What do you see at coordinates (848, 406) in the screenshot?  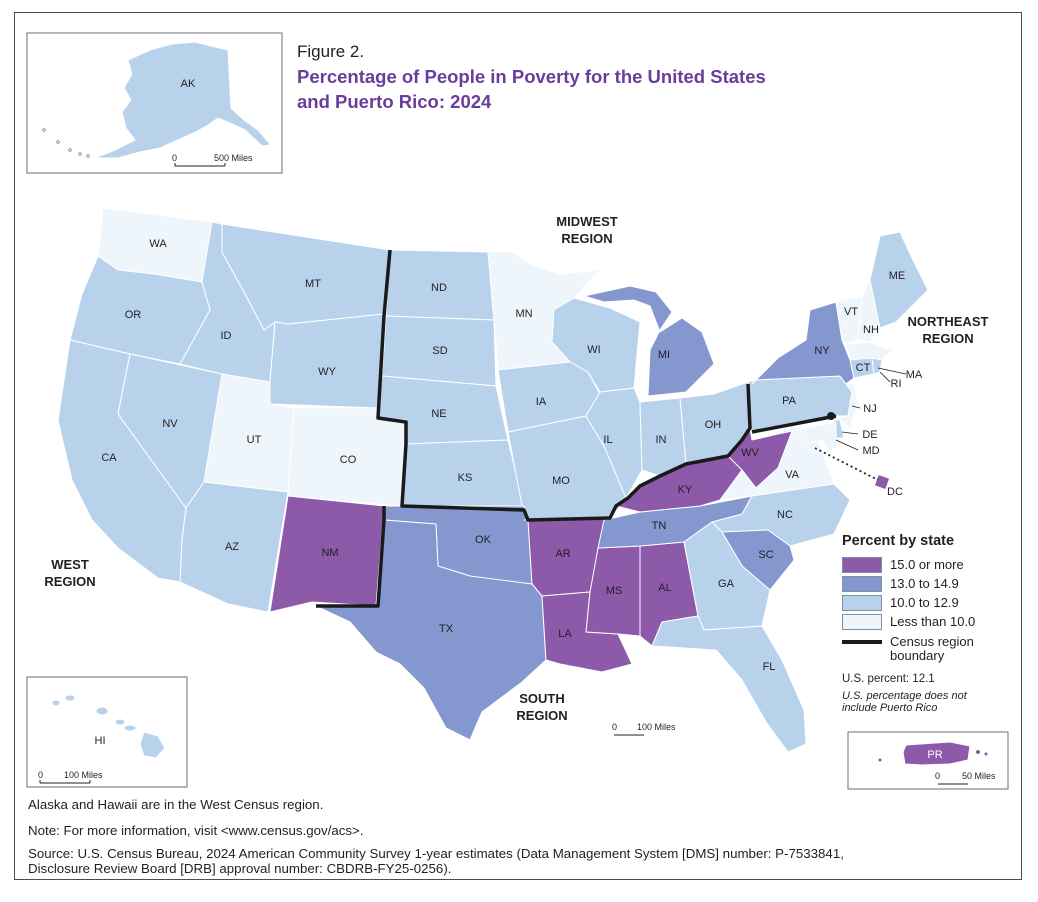 I see `state-NJ` at bounding box center [848, 406].